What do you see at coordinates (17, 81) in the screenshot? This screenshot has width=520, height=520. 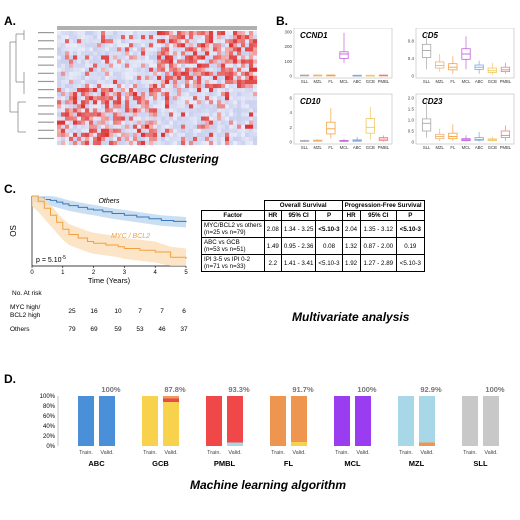 I see `row-dendrogram` at bounding box center [17, 81].